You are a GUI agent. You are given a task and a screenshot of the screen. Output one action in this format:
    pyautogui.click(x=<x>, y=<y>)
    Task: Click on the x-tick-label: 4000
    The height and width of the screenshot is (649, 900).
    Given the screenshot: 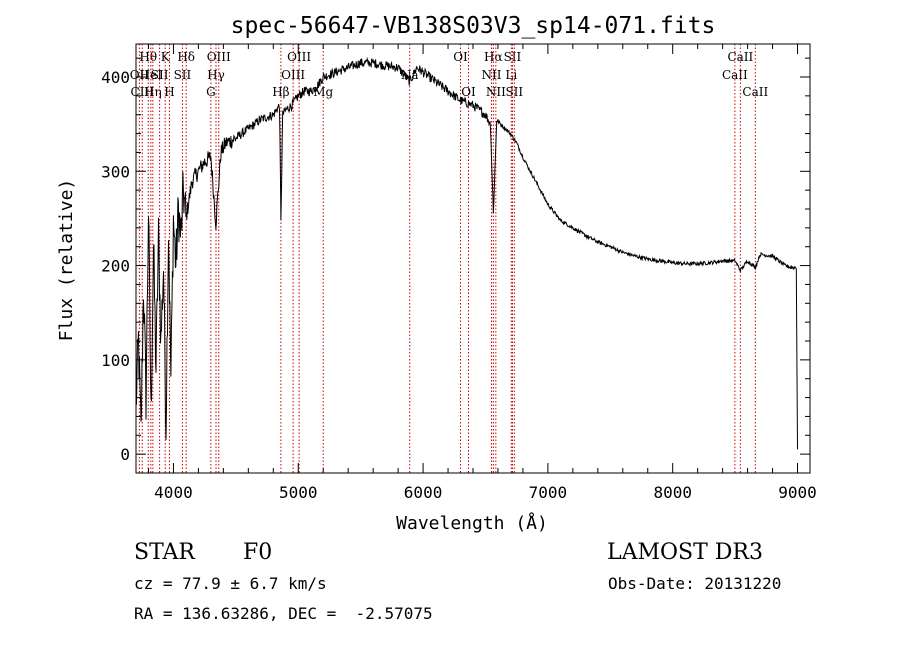 What is the action you would take?
    pyautogui.click(x=173, y=492)
    